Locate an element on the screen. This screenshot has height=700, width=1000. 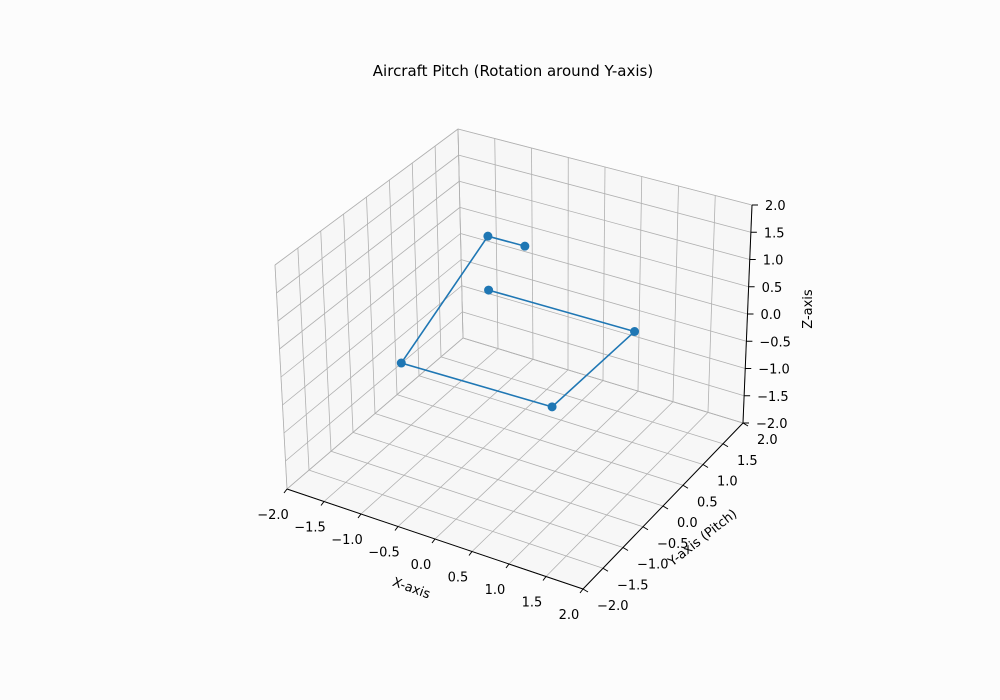
x-tick-label: −1.0 is located at coordinates (347, 540).